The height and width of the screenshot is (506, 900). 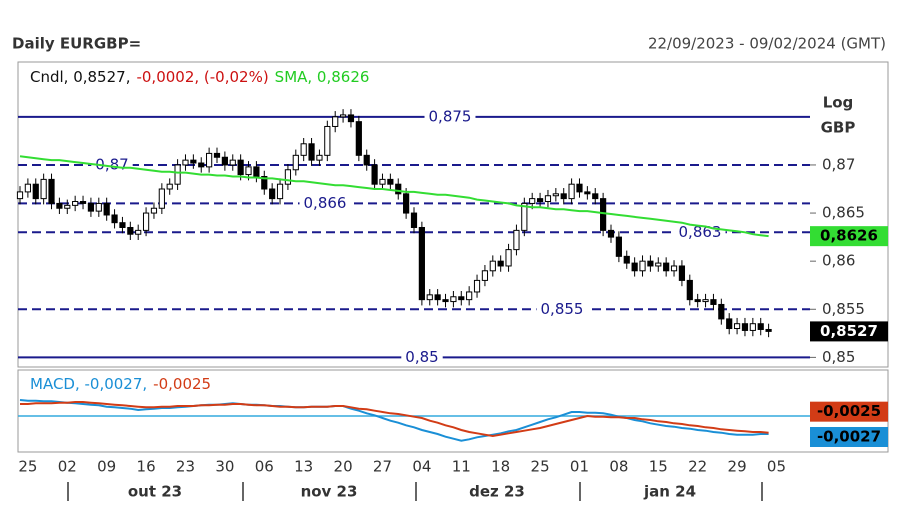 What do you see at coordinates (838, 128) in the screenshot?
I see `scale-label: GBP` at bounding box center [838, 128].